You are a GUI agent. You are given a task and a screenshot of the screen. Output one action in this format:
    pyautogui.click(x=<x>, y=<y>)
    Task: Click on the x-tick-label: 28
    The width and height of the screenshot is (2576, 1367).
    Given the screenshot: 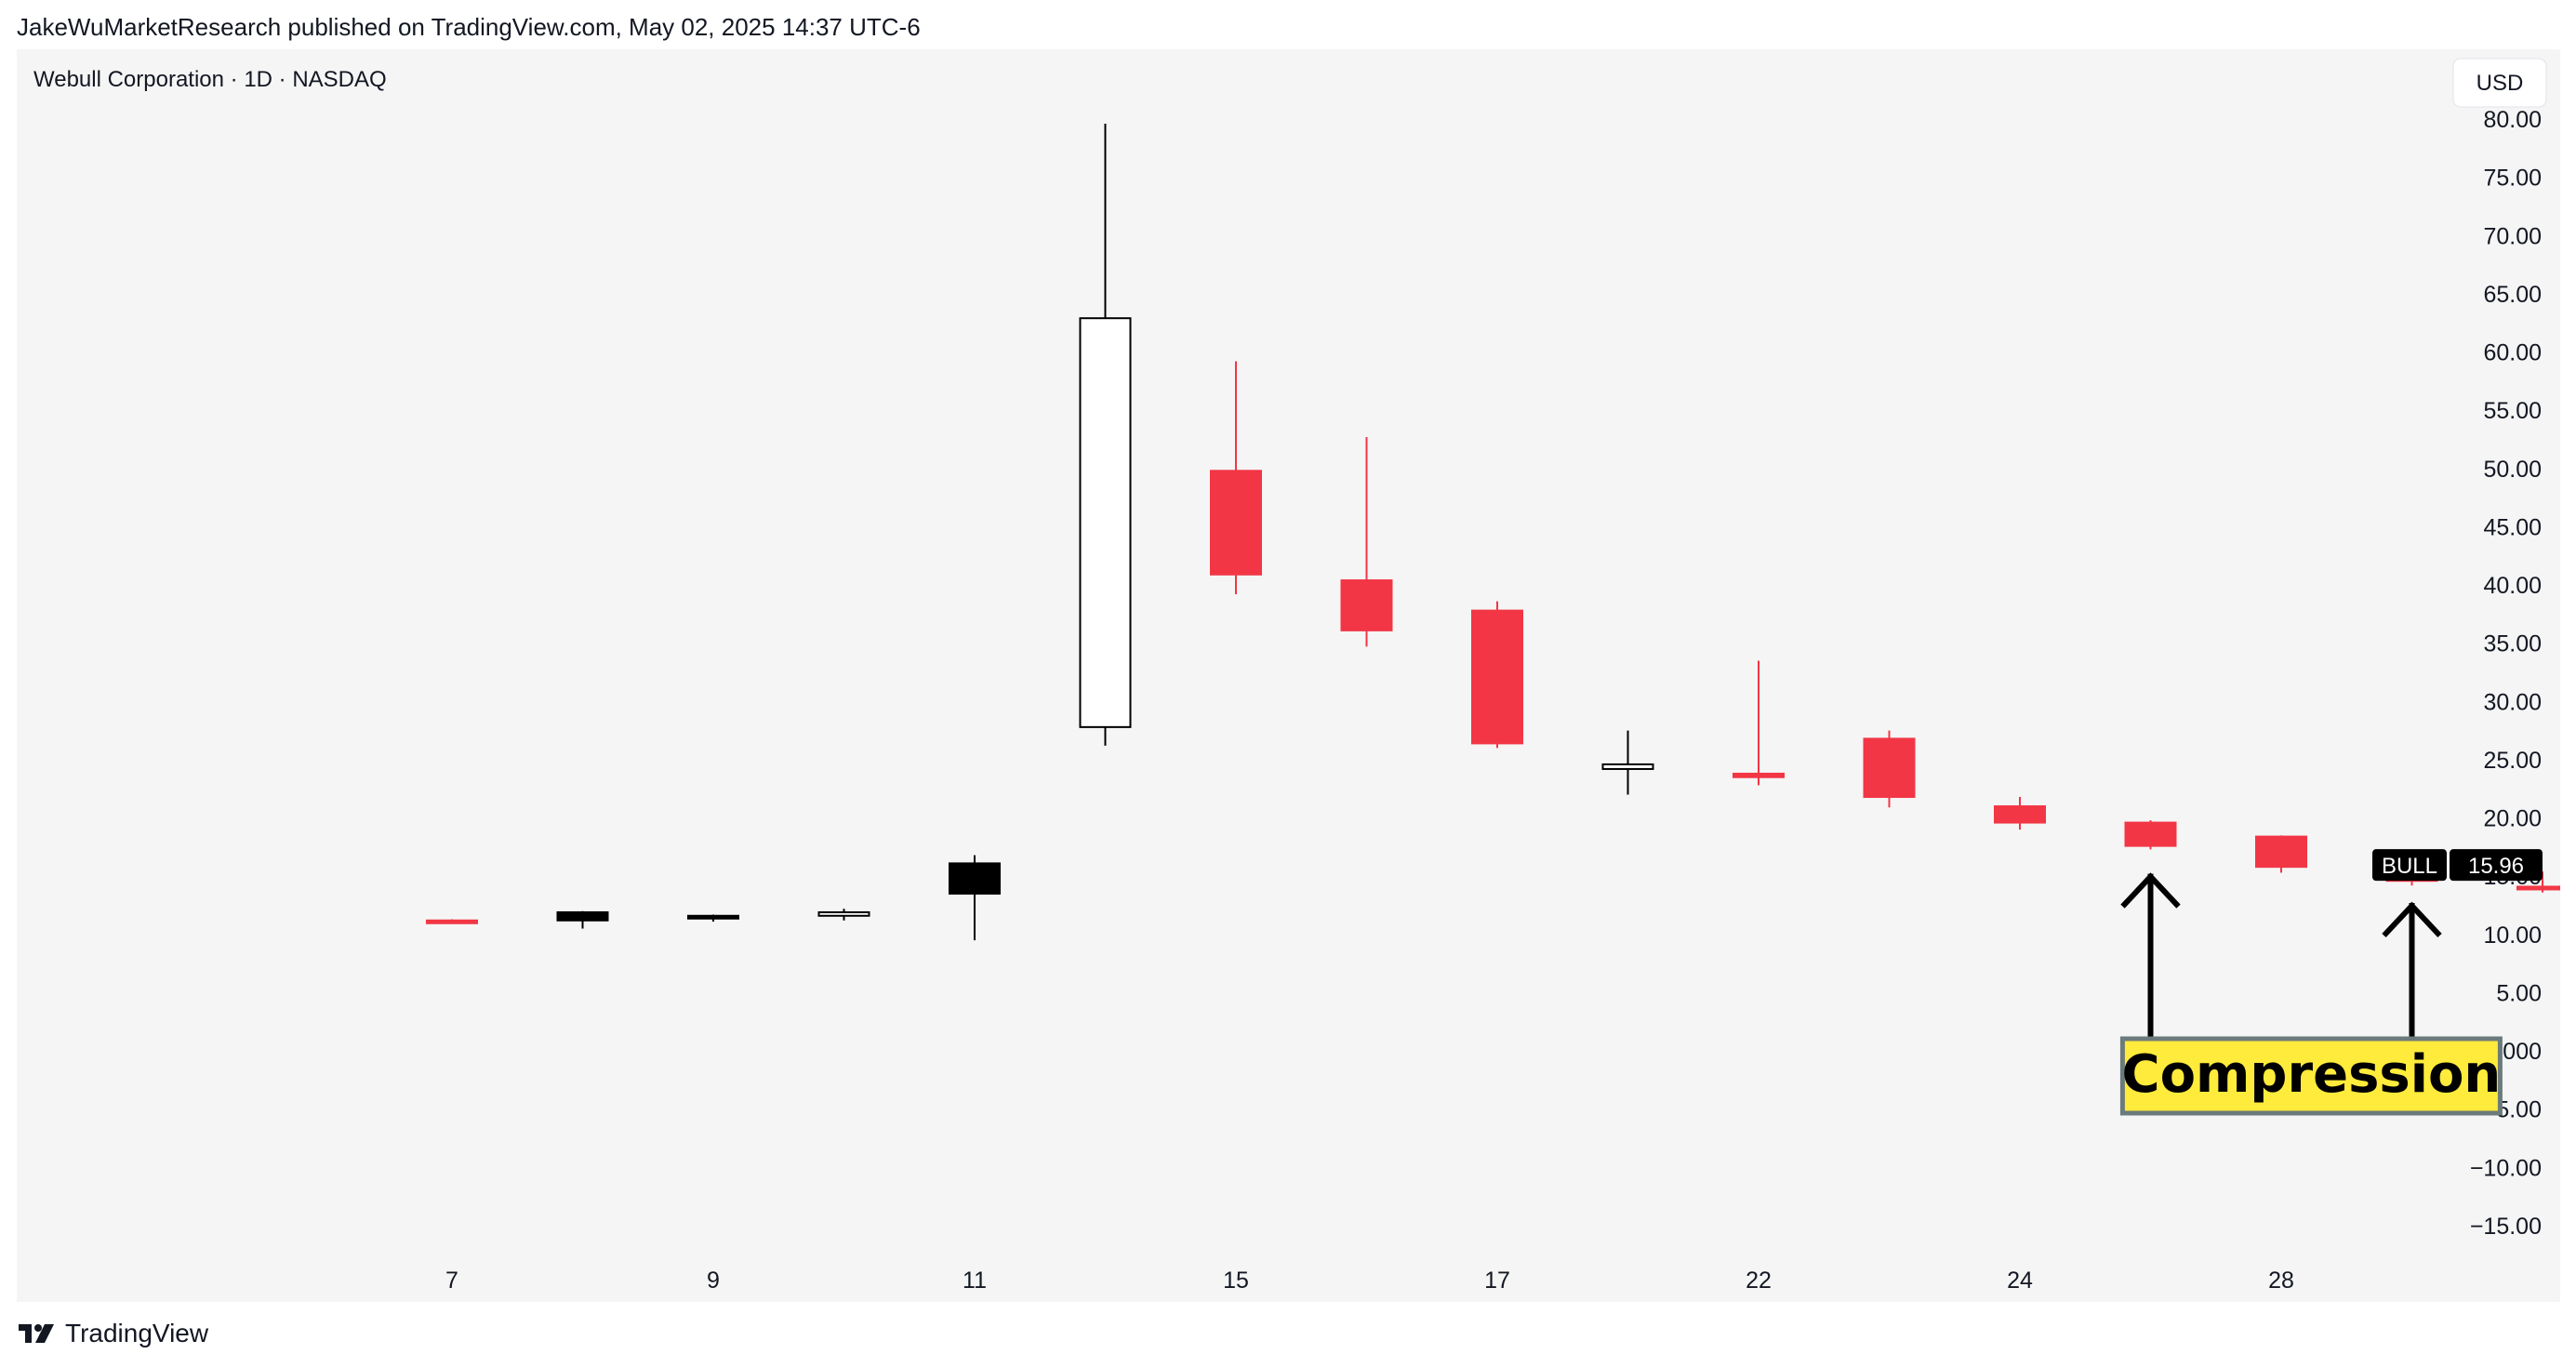 What is the action you would take?
    pyautogui.click(x=2281, y=1280)
    